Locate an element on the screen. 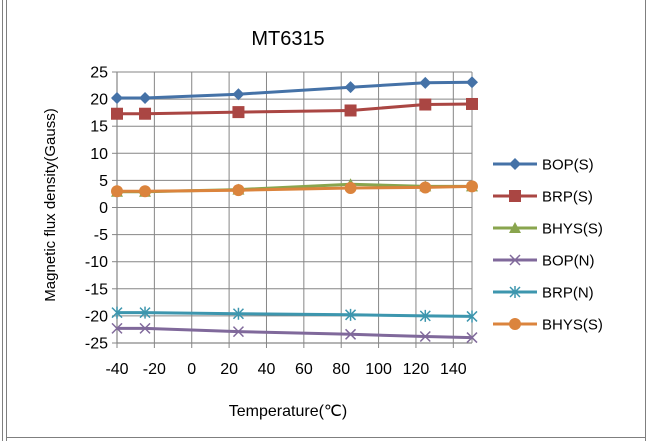 This screenshot has height=441, width=648. y-tick-labels: 25 20 15 10 5 0 -5 -10 -15 -20 -25 is located at coordinates (96, 209).